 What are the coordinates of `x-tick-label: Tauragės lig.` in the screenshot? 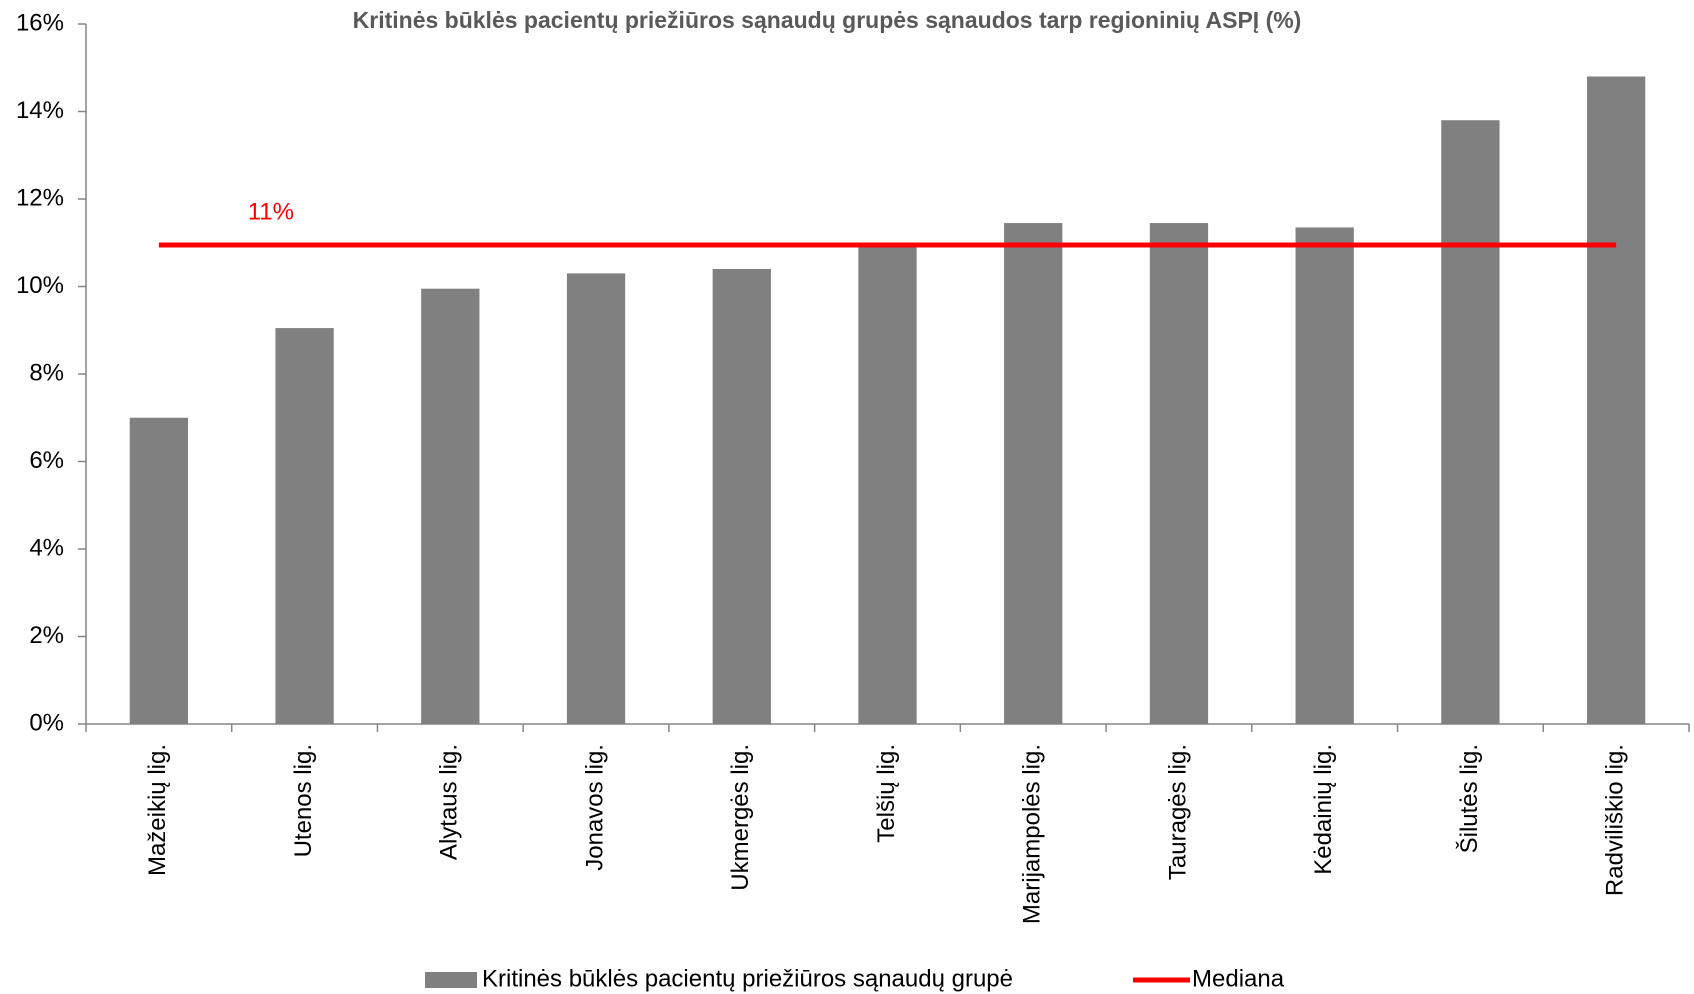 It's located at (1177, 812).